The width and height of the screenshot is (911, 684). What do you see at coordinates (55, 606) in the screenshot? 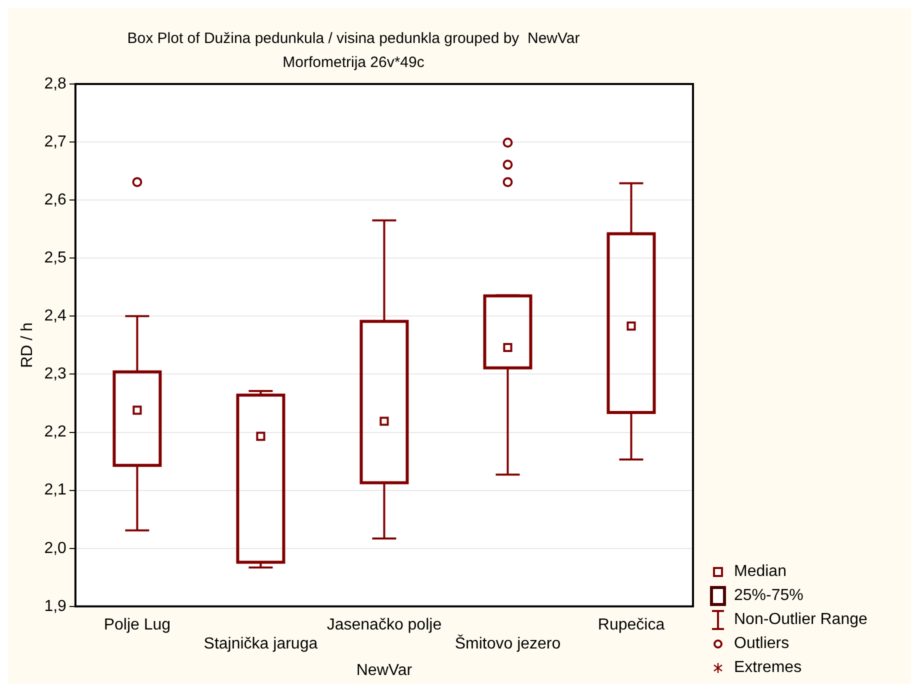
I see `y-tick-label: 1,9` at bounding box center [55, 606].